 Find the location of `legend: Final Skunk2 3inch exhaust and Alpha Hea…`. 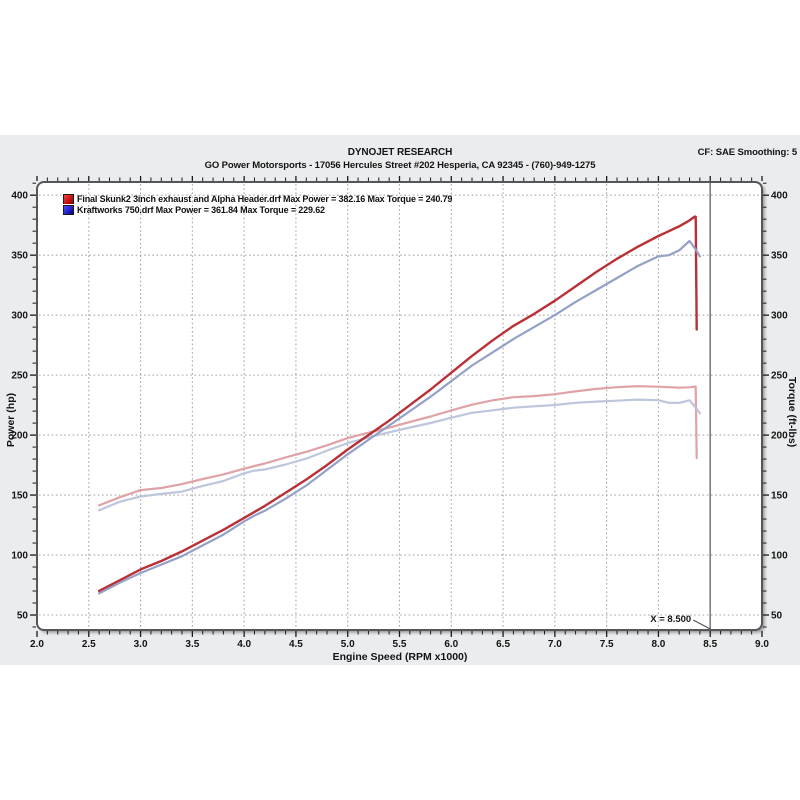

legend: Final Skunk2 3inch exhaust and Alpha Hea… is located at coordinates (257, 204).